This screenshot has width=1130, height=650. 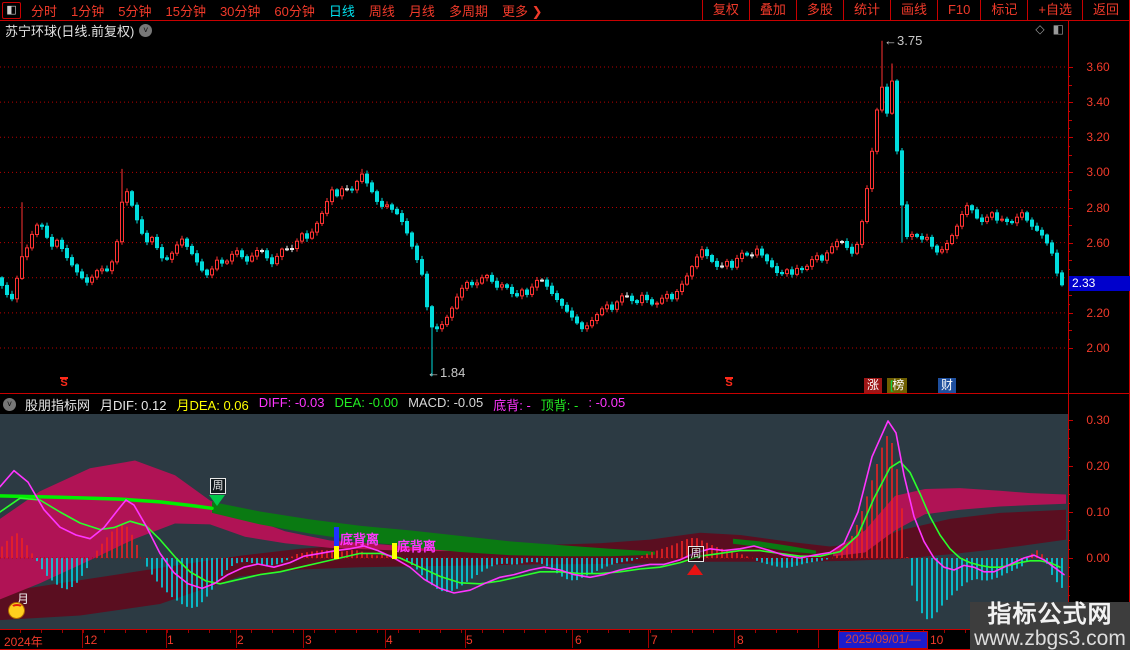 What do you see at coordinates (469, 640) in the screenshot?
I see `time-axis-label: 5` at bounding box center [469, 640].